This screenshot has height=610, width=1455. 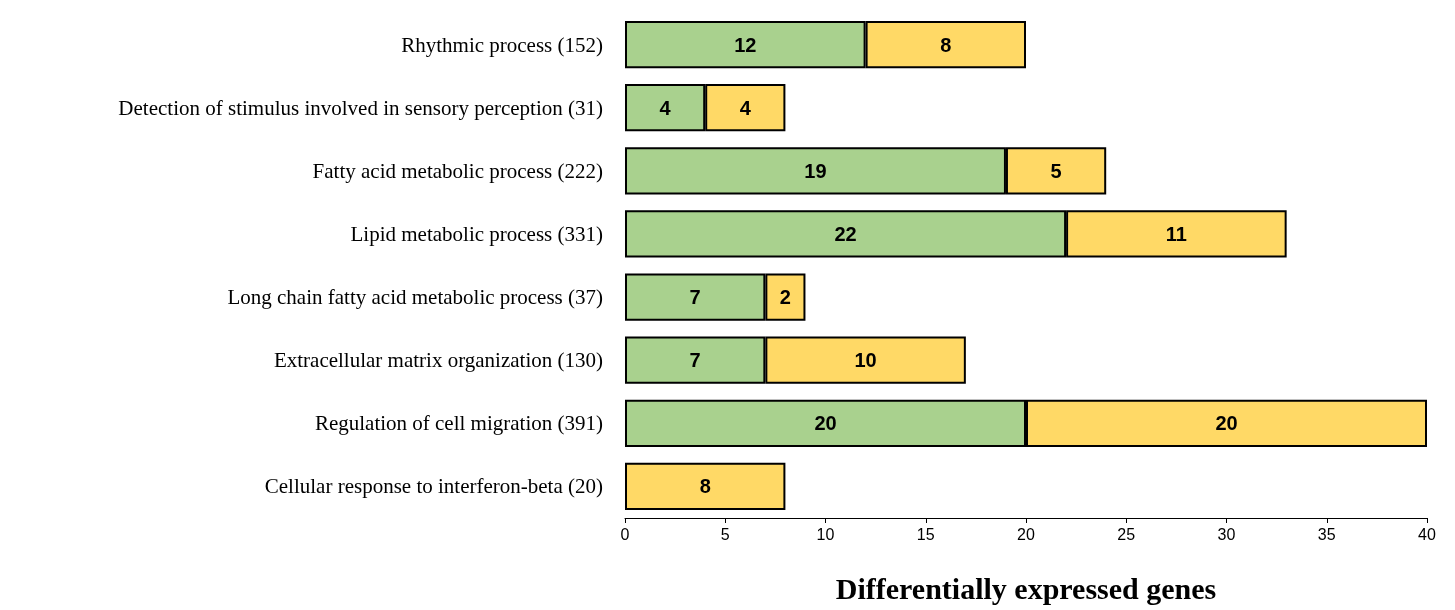 I want to click on y-tick-label: Detection of stimulus involved in sensory perception (31), so click(x=360, y=107).